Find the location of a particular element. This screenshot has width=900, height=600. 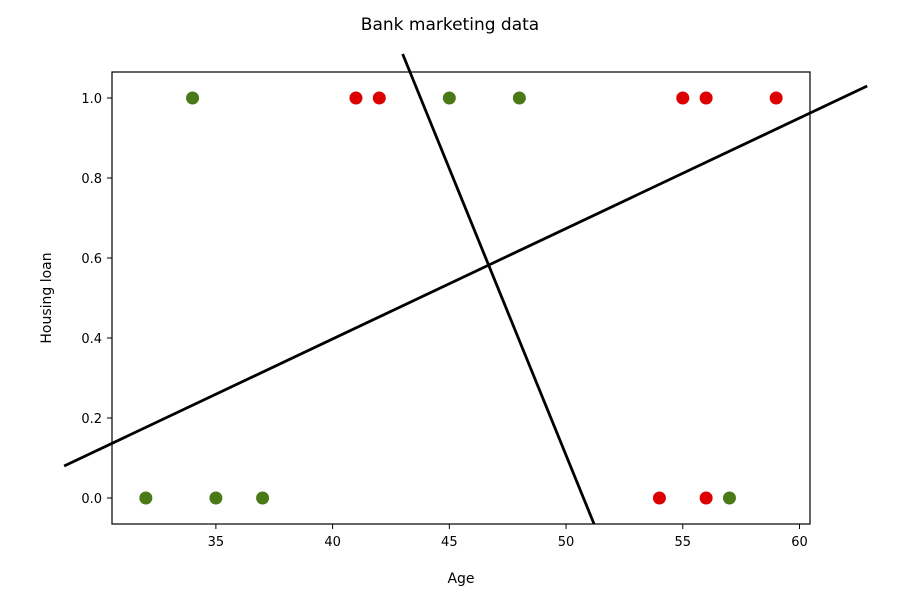

x-axis-ticks: 35 40 45 50 55 60 is located at coordinates (508, 537).